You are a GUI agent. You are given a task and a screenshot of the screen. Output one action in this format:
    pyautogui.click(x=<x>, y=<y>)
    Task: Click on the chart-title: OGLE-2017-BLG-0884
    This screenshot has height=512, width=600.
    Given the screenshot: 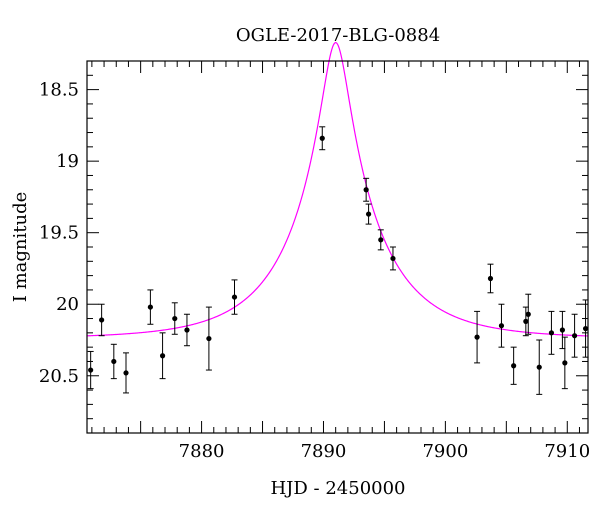 What is the action you would take?
    pyautogui.click(x=338, y=35)
    